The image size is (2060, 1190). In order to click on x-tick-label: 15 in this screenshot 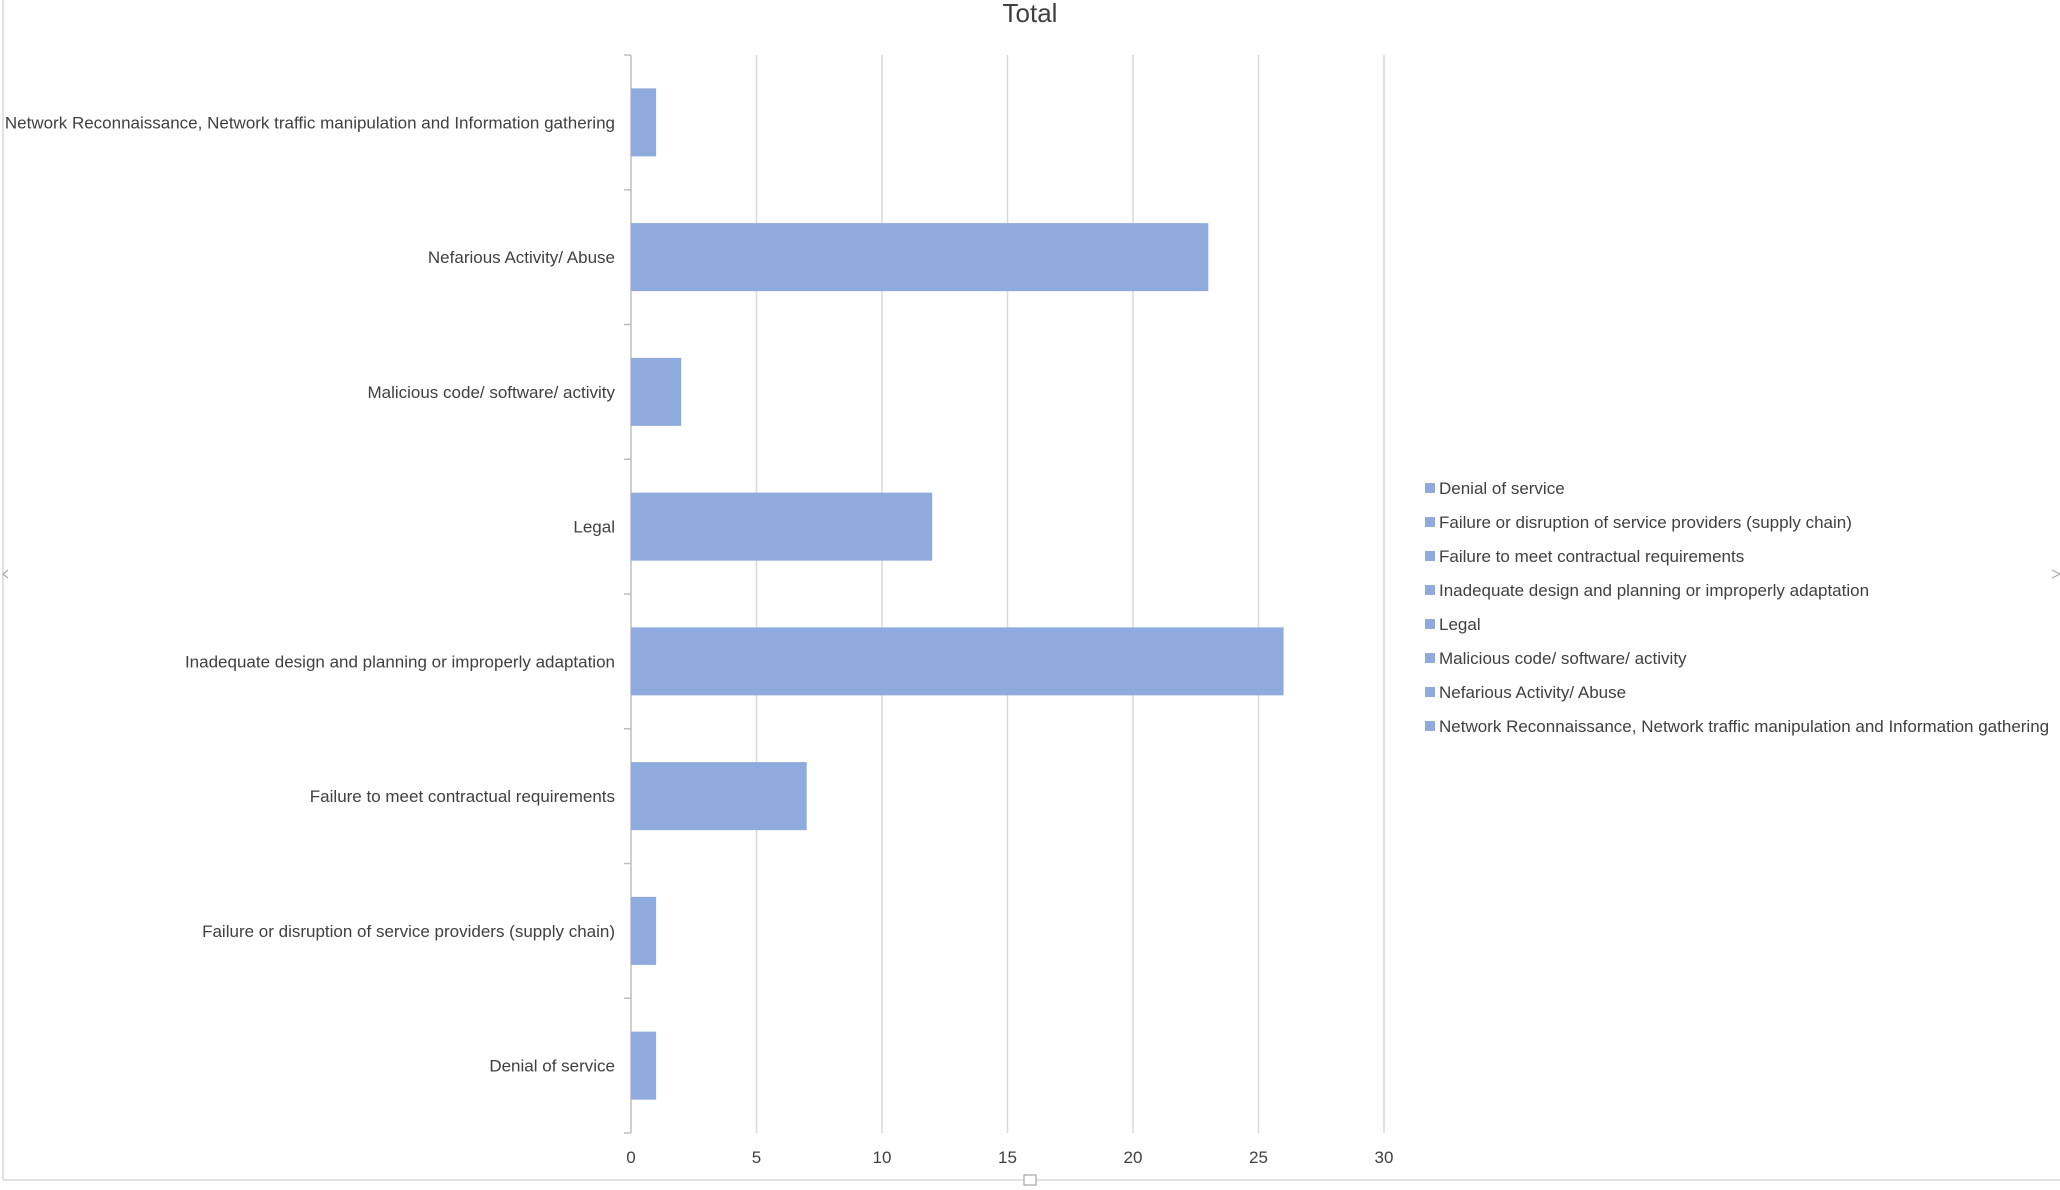, I will do `click(1007, 1157)`.